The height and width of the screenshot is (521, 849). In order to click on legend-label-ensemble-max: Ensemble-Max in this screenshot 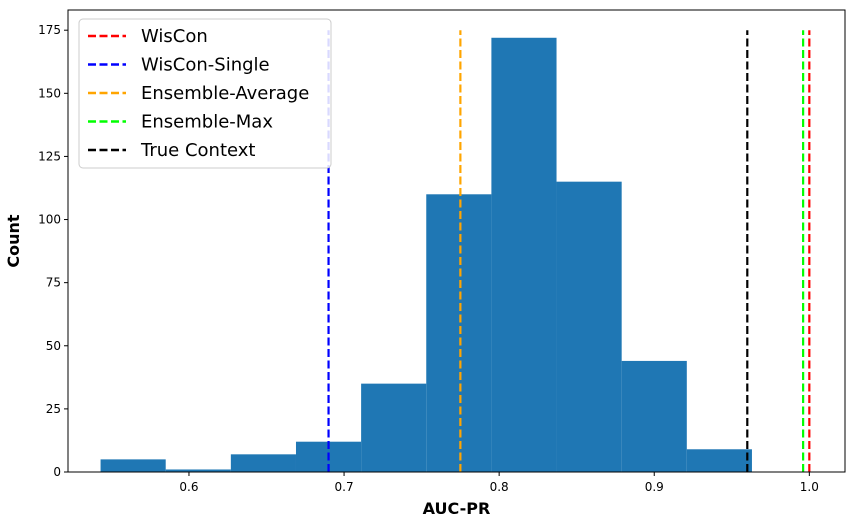, I will do `click(207, 122)`.